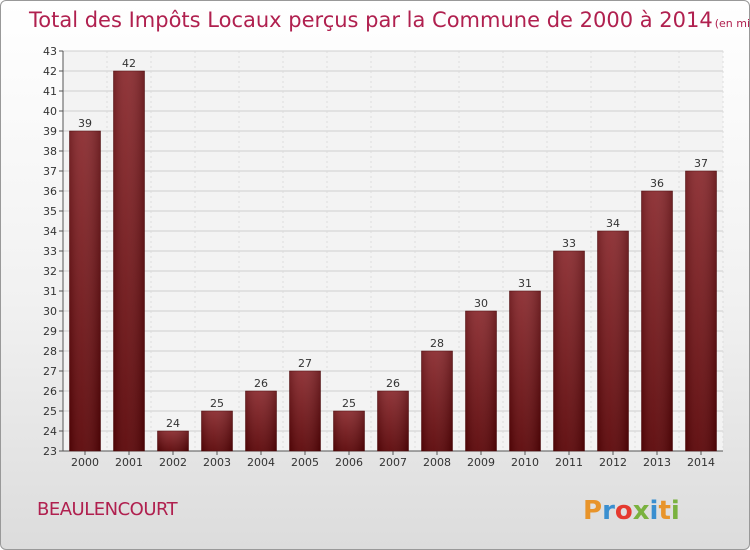 The width and height of the screenshot is (750, 550). I want to click on data-label-2010: 31, so click(525, 283).